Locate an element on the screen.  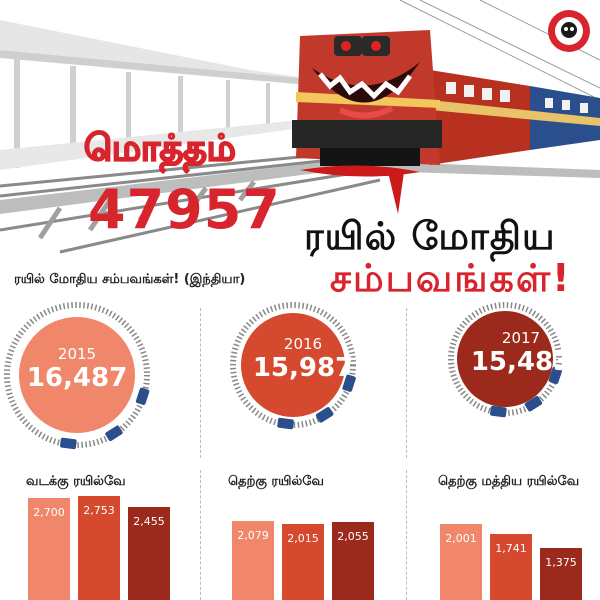
national-subheading: ரயில் மோதிய சம்பவங்கள்! (இந்தியா) is located at coordinates (130, 279).